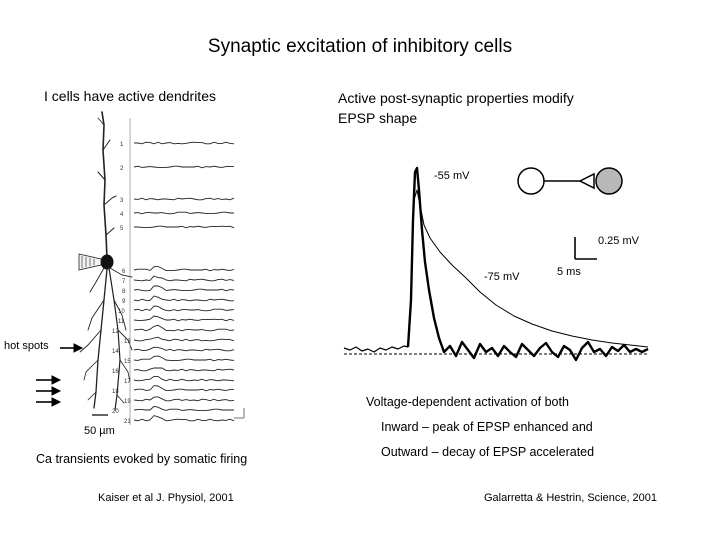  I want to click on right-heading-line-1: Active post-synaptic properties modify, so click(456, 98).